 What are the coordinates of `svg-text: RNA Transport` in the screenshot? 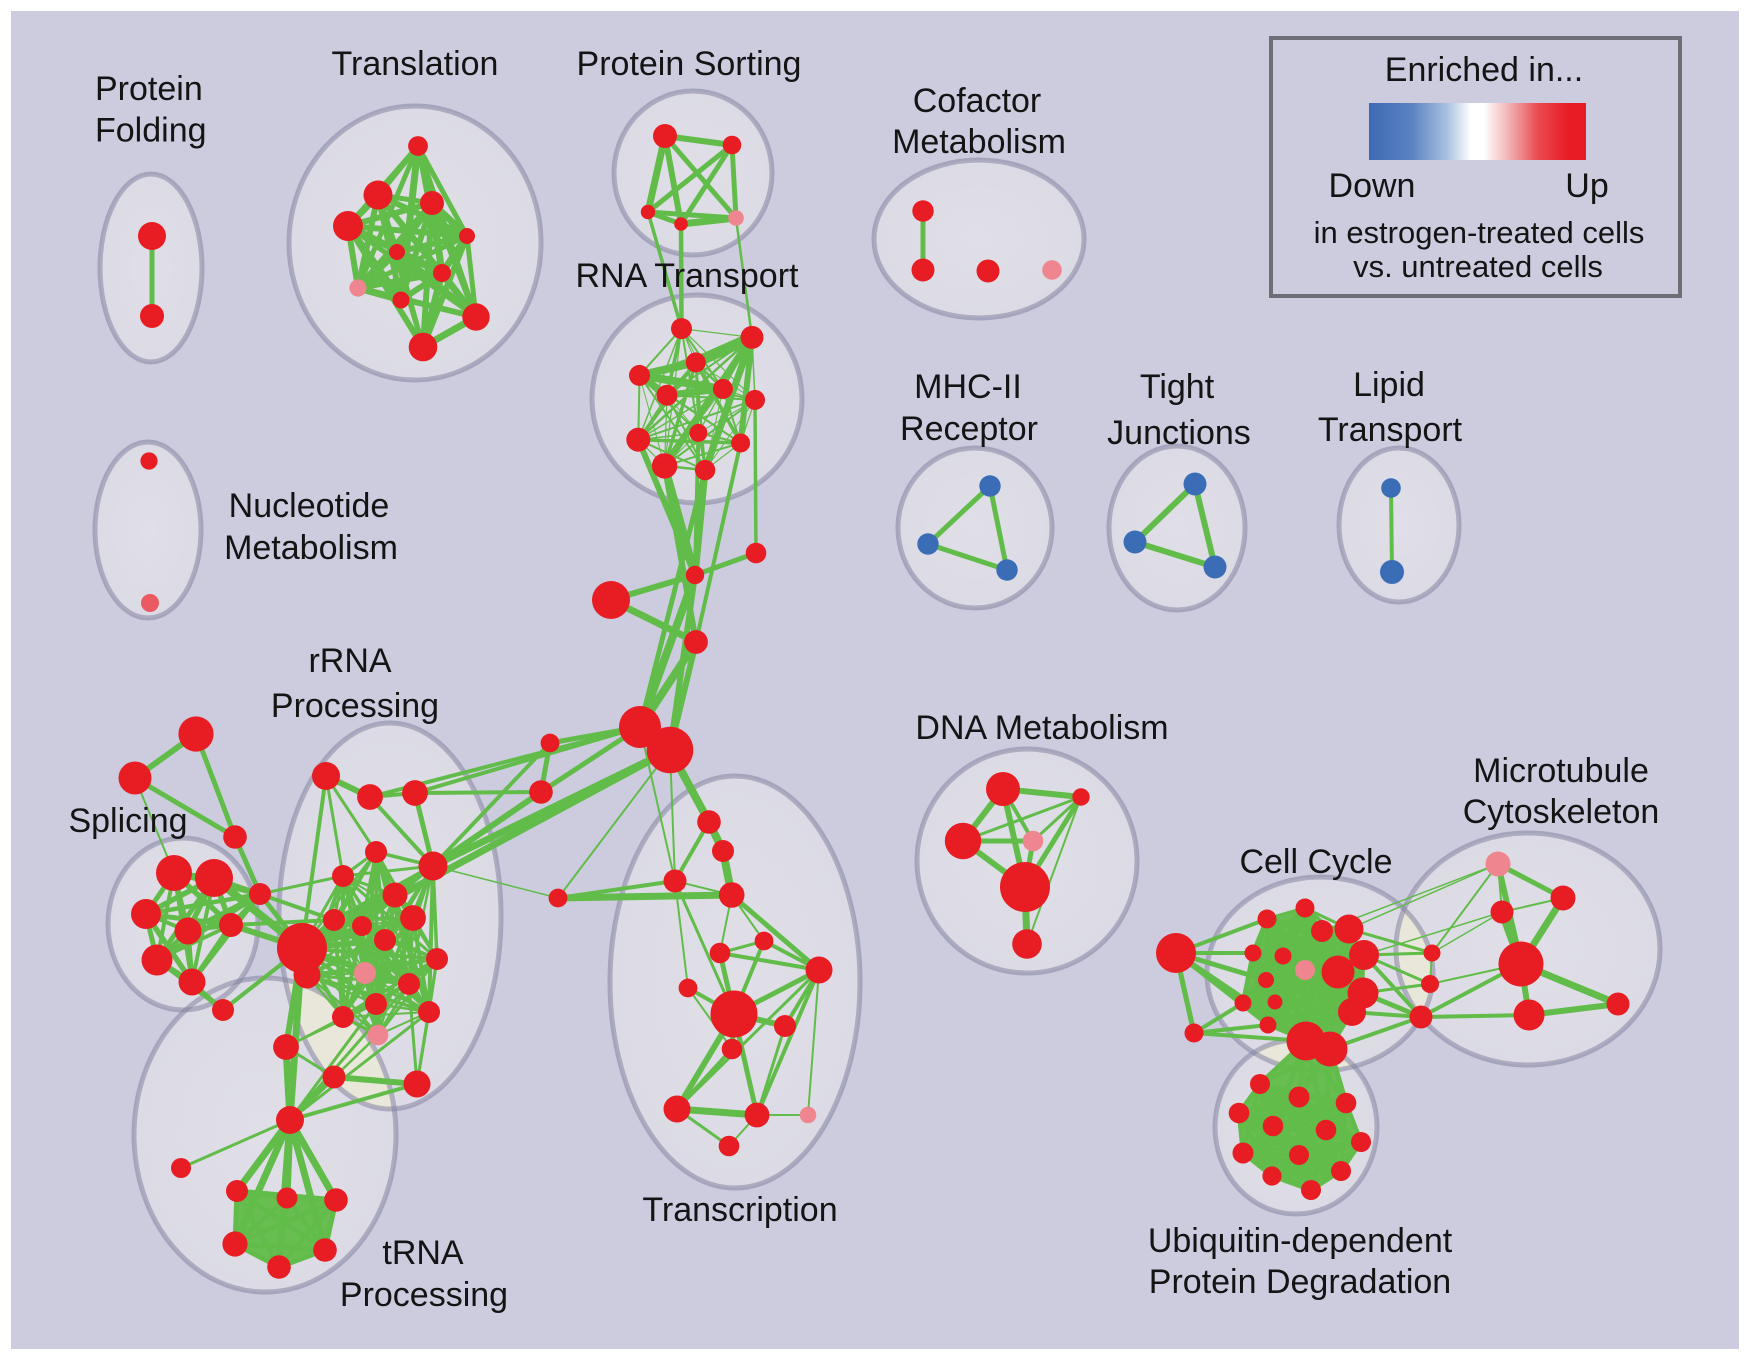 It's located at (688, 276).